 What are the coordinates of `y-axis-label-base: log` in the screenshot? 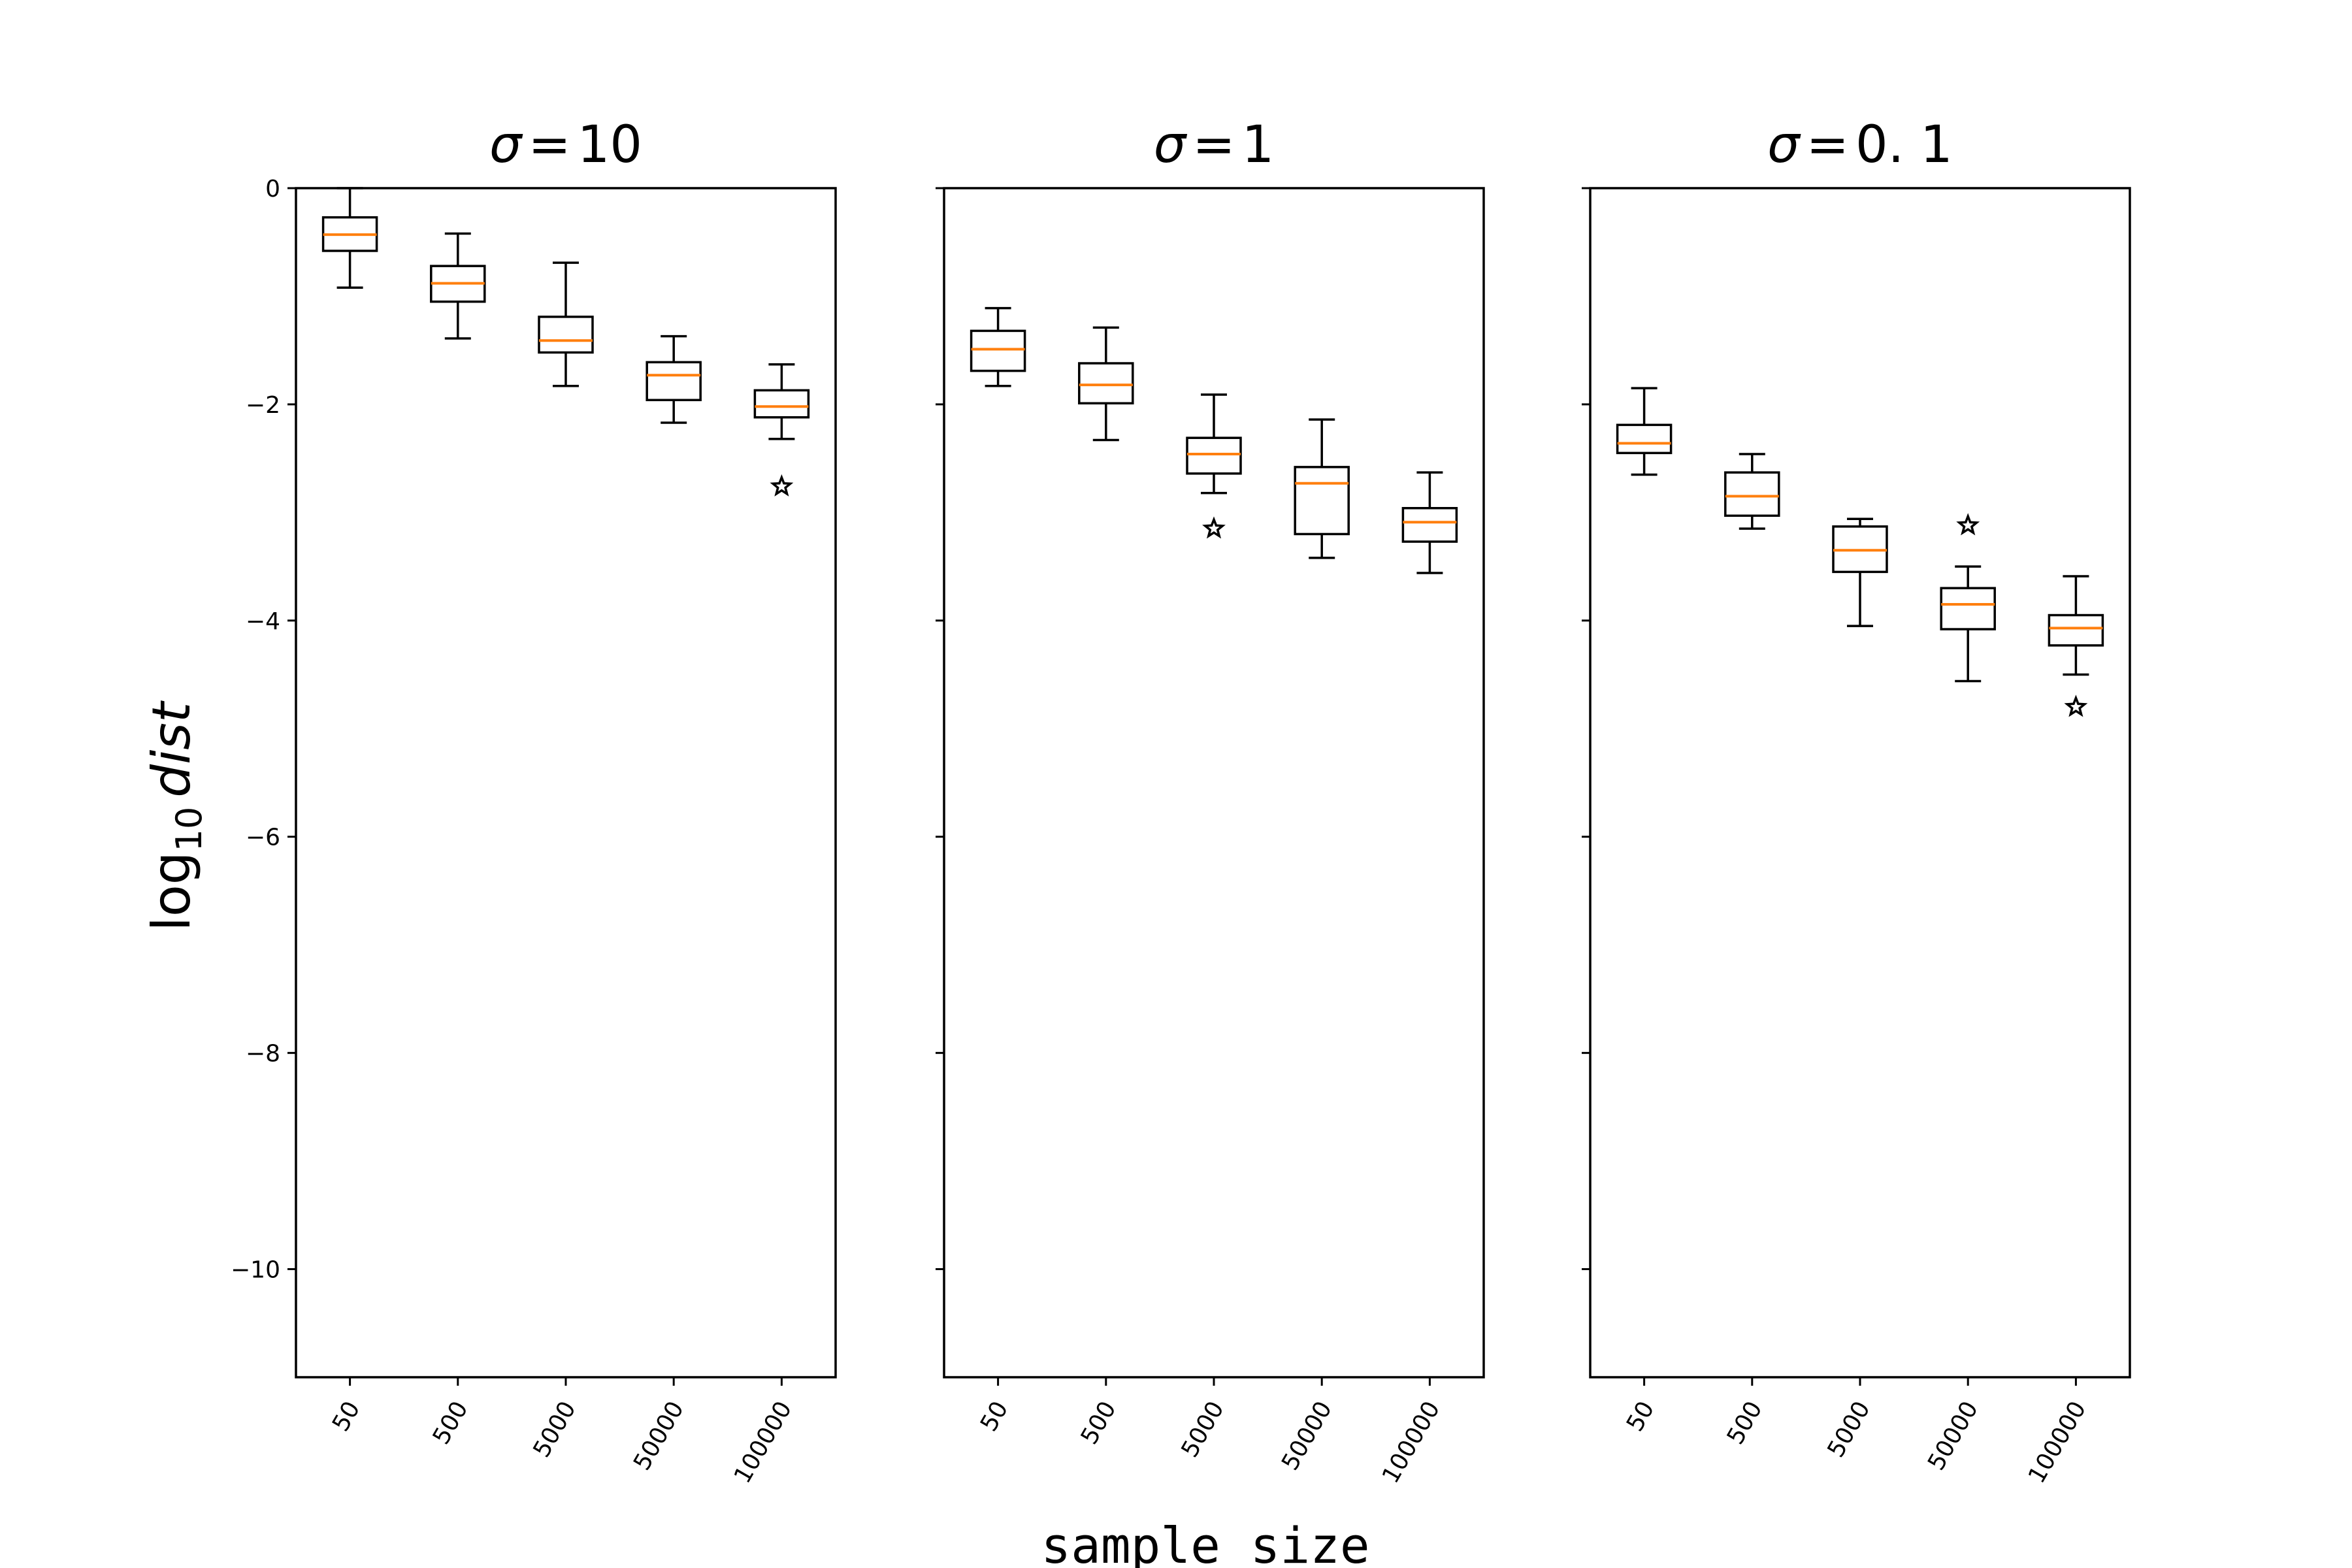 It's located at (171, 891).